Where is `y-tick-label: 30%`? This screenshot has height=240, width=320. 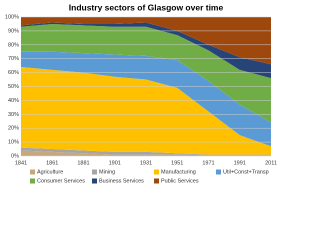
y-tick-label: 30% is located at coordinates (13, 115).